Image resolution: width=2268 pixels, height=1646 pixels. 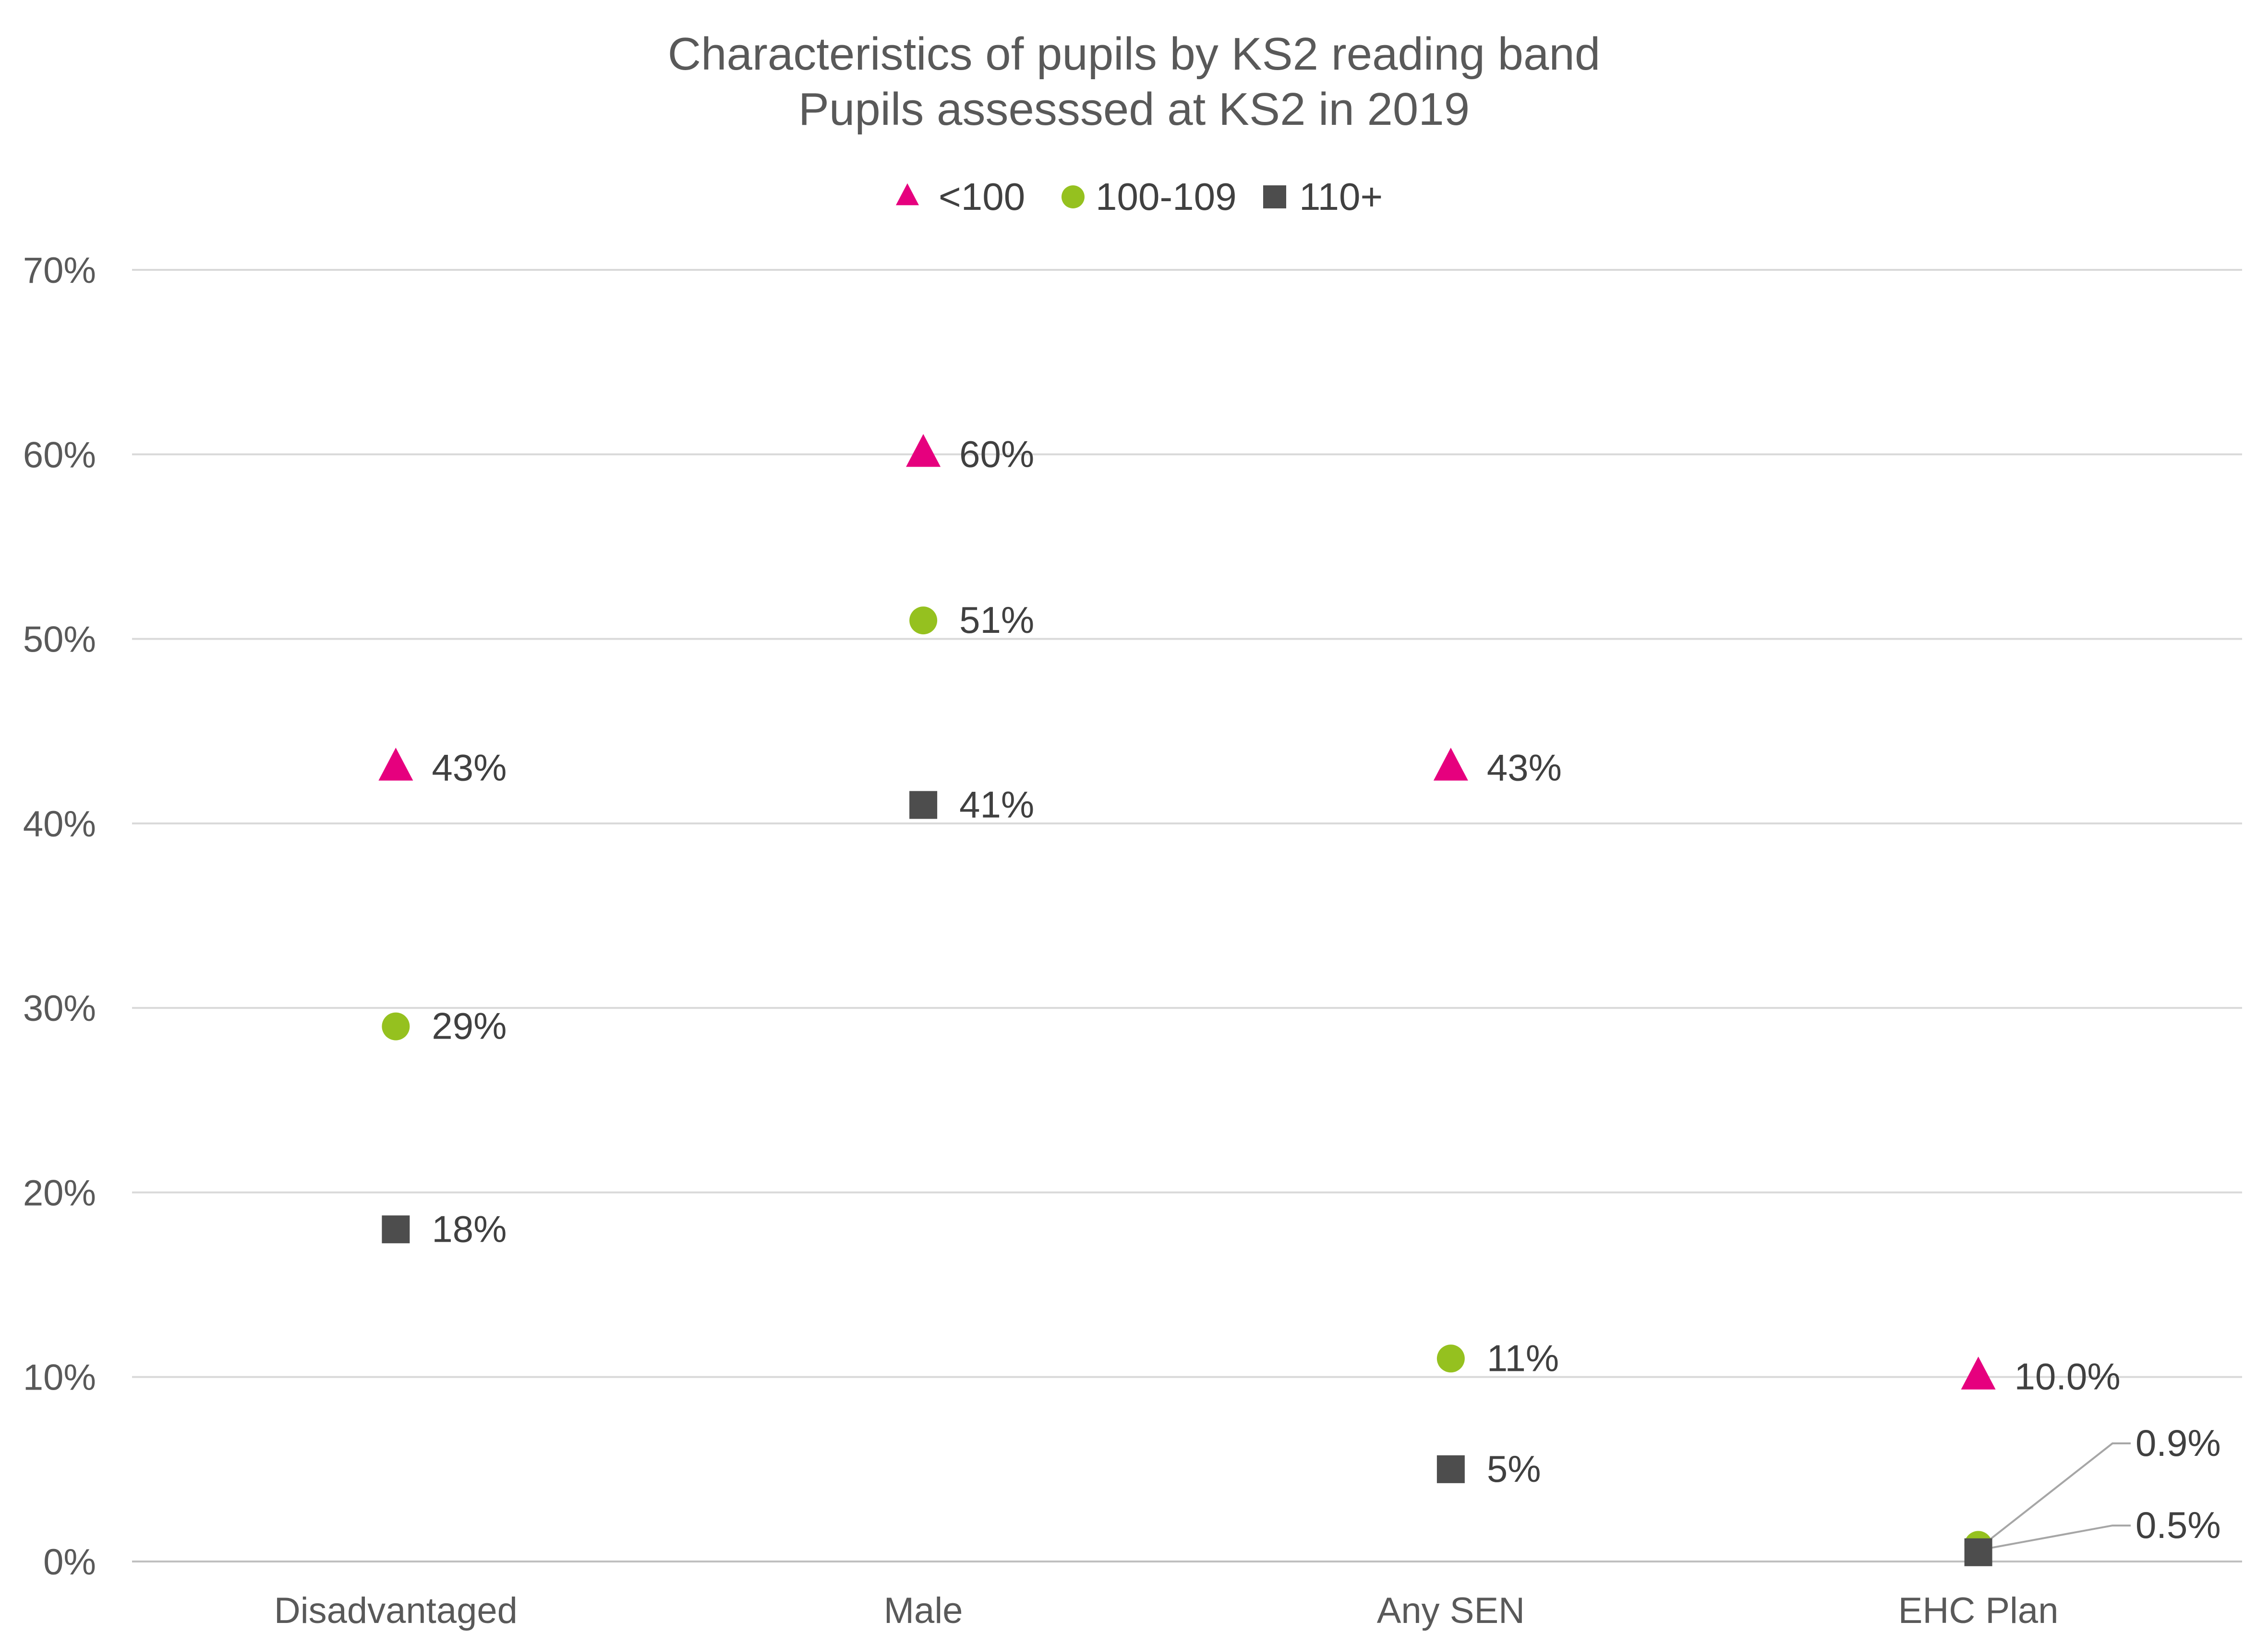 What do you see at coordinates (997, 804) in the screenshot?
I see `data-label: 41%` at bounding box center [997, 804].